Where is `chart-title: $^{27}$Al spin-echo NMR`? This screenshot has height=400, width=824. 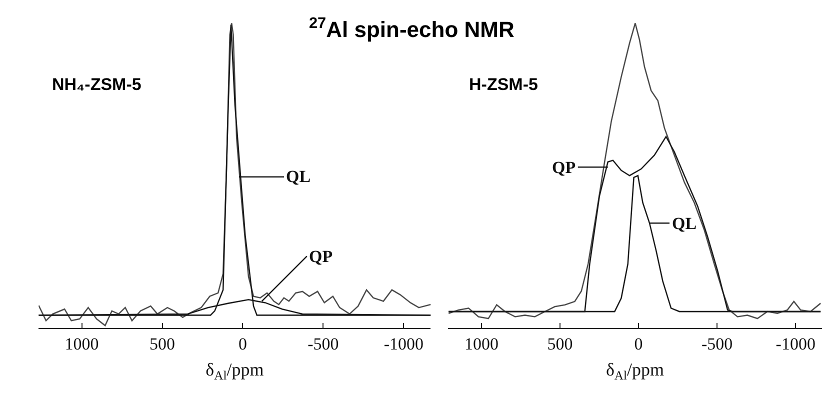 chart-title: $^{27}$Al spin-echo NMR is located at coordinates (411, 28).